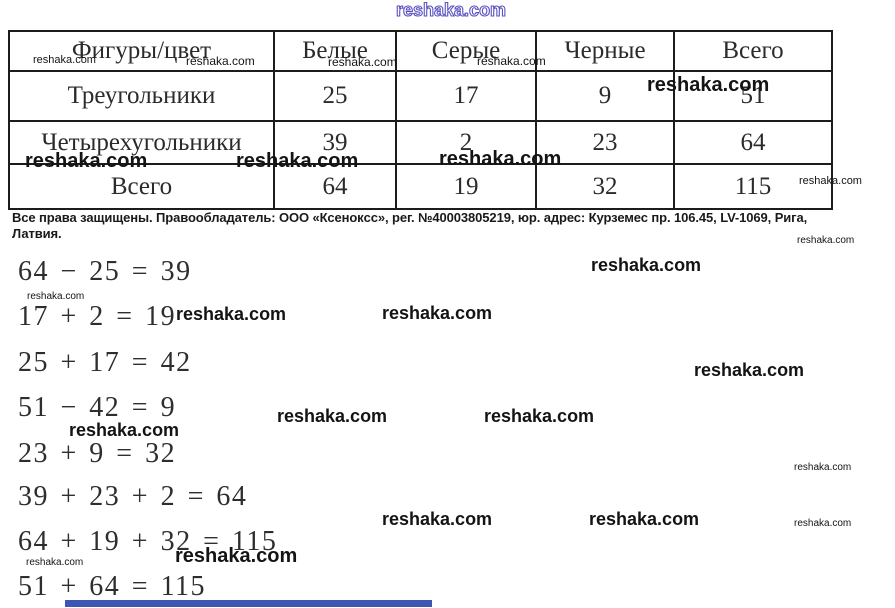 The height and width of the screenshot is (608, 895). I want to click on header-white: Белые, so click(335, 51).